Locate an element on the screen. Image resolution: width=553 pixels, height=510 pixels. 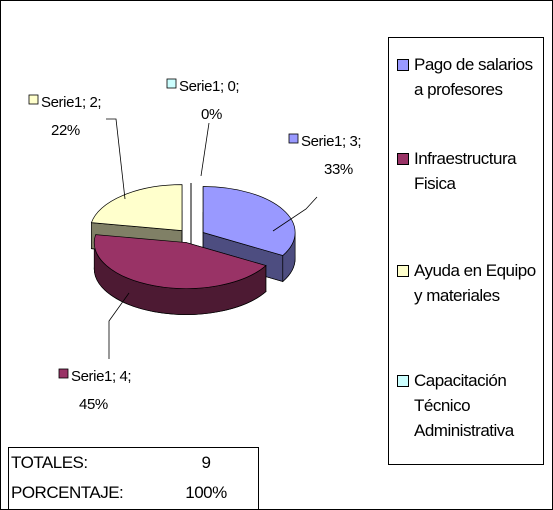
data-label: 22% is located at coordinates (65, 130).